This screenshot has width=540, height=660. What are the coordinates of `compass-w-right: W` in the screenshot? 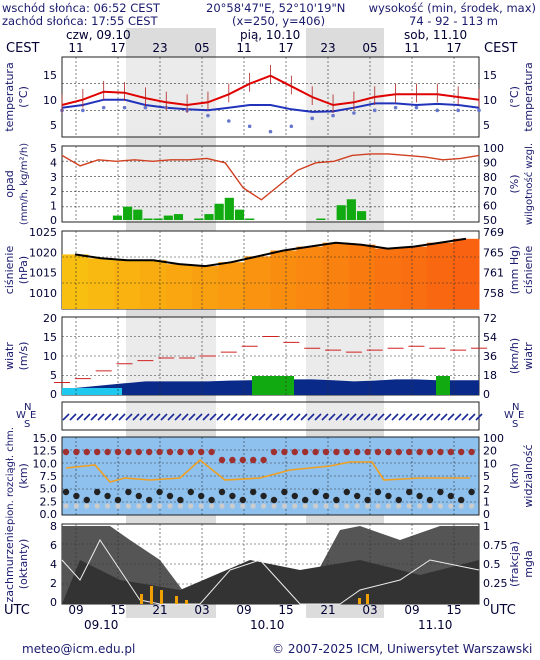 It's located at (509, 415).